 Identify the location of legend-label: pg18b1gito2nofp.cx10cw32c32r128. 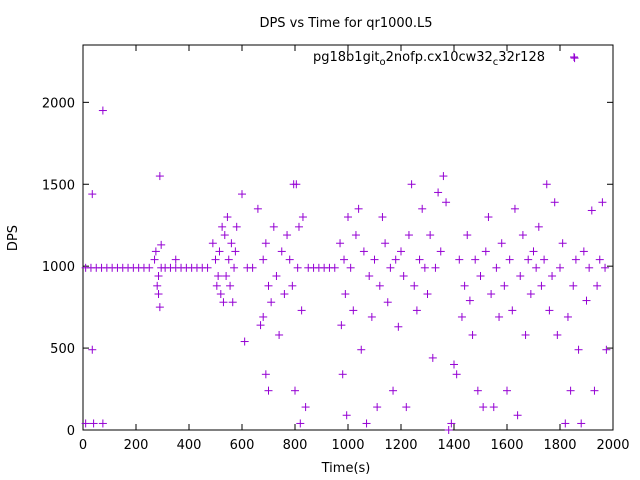
(429, 59).